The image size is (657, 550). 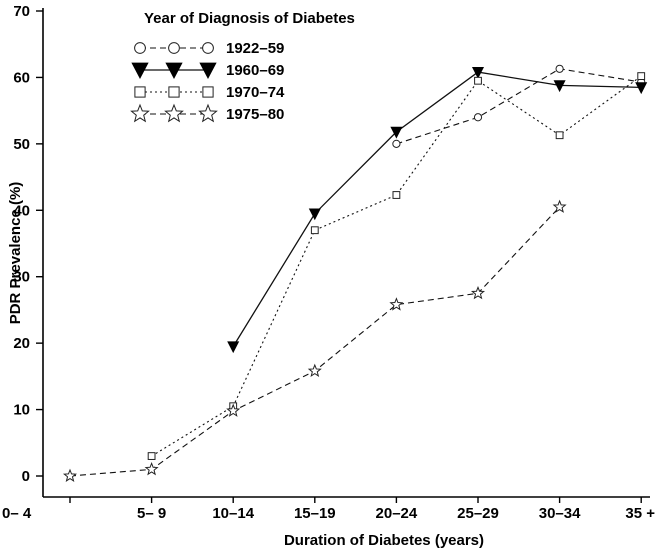 I want to click on y-axis-title: PDR Prevalence (%), so click(x=15, y=253).